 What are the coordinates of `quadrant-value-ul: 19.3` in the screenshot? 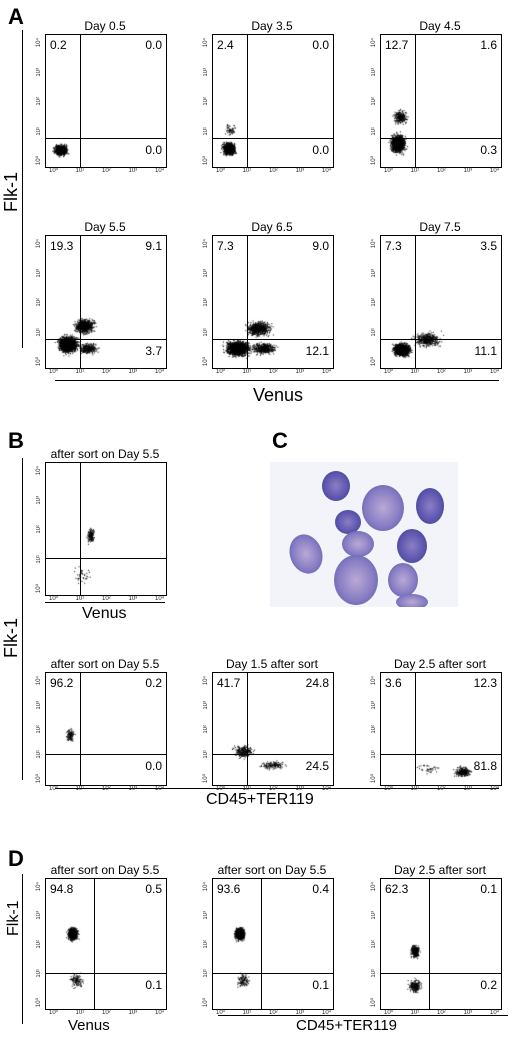 It's located at (62, 246).